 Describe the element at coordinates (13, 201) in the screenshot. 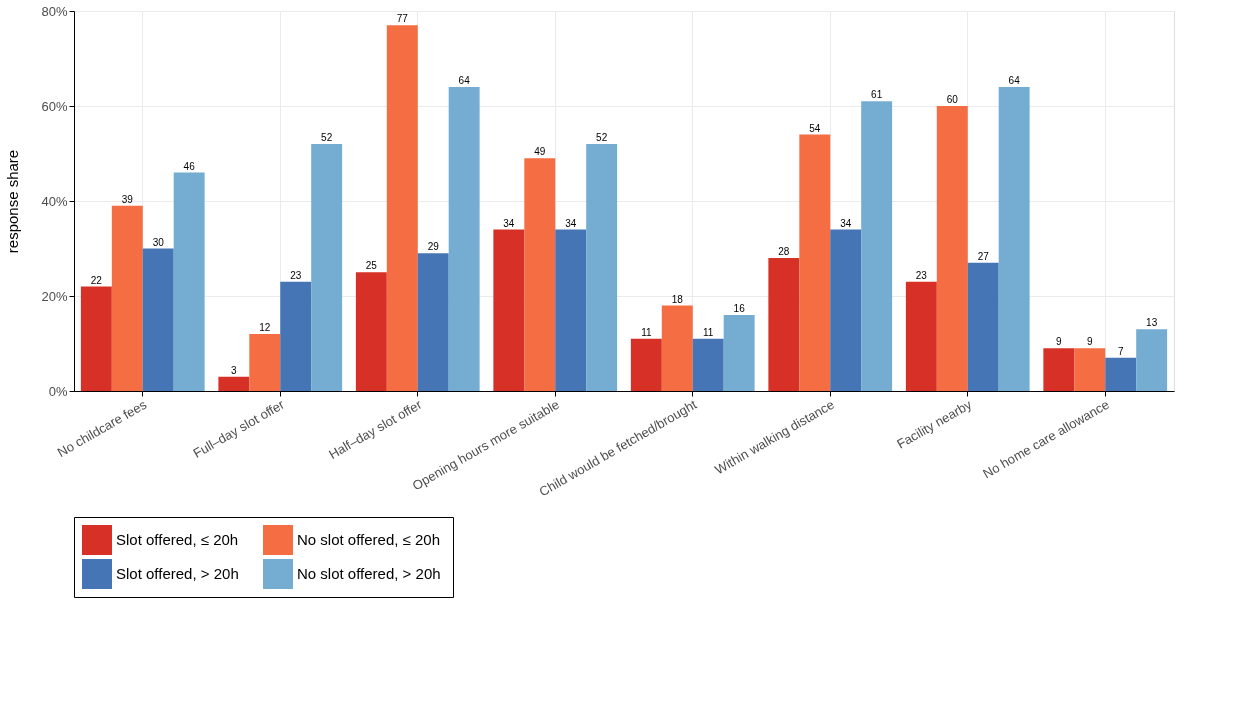

I see `y-axis-title: response share` at that location.